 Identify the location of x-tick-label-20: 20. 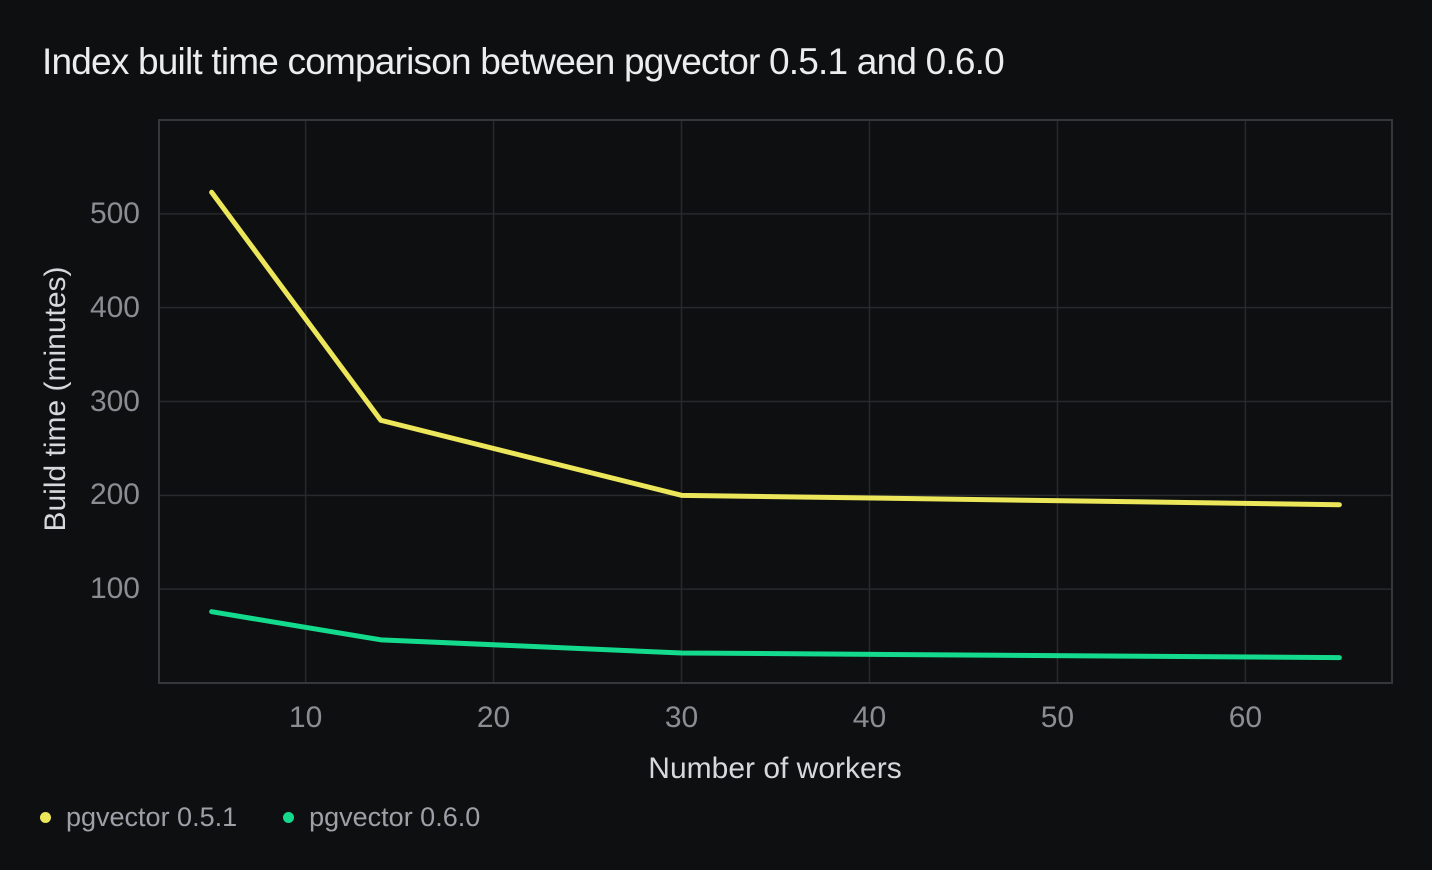
(493, 717).